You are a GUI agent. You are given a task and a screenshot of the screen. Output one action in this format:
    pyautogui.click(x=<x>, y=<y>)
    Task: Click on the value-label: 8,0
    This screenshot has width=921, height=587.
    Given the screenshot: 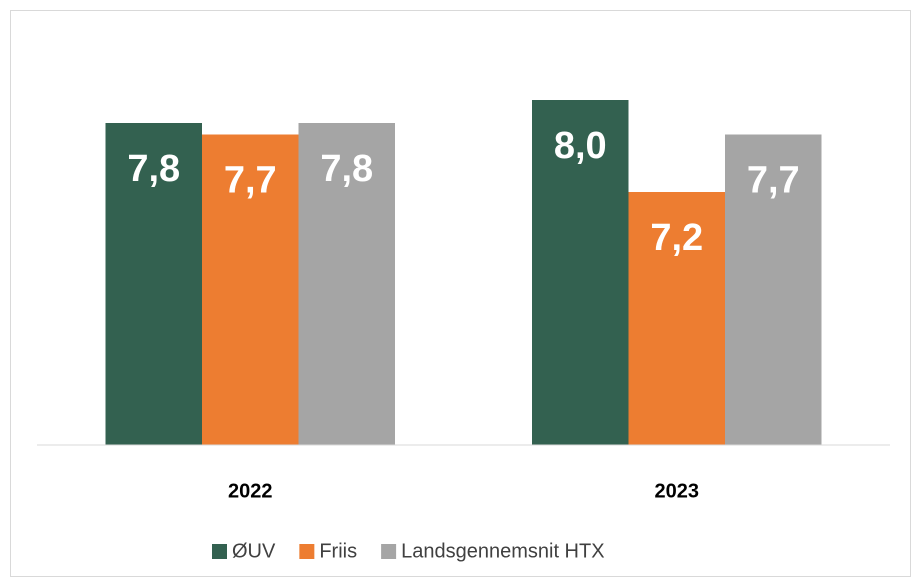 What is the action you would take?
    pyautogui.click(x=580, y=146)
    